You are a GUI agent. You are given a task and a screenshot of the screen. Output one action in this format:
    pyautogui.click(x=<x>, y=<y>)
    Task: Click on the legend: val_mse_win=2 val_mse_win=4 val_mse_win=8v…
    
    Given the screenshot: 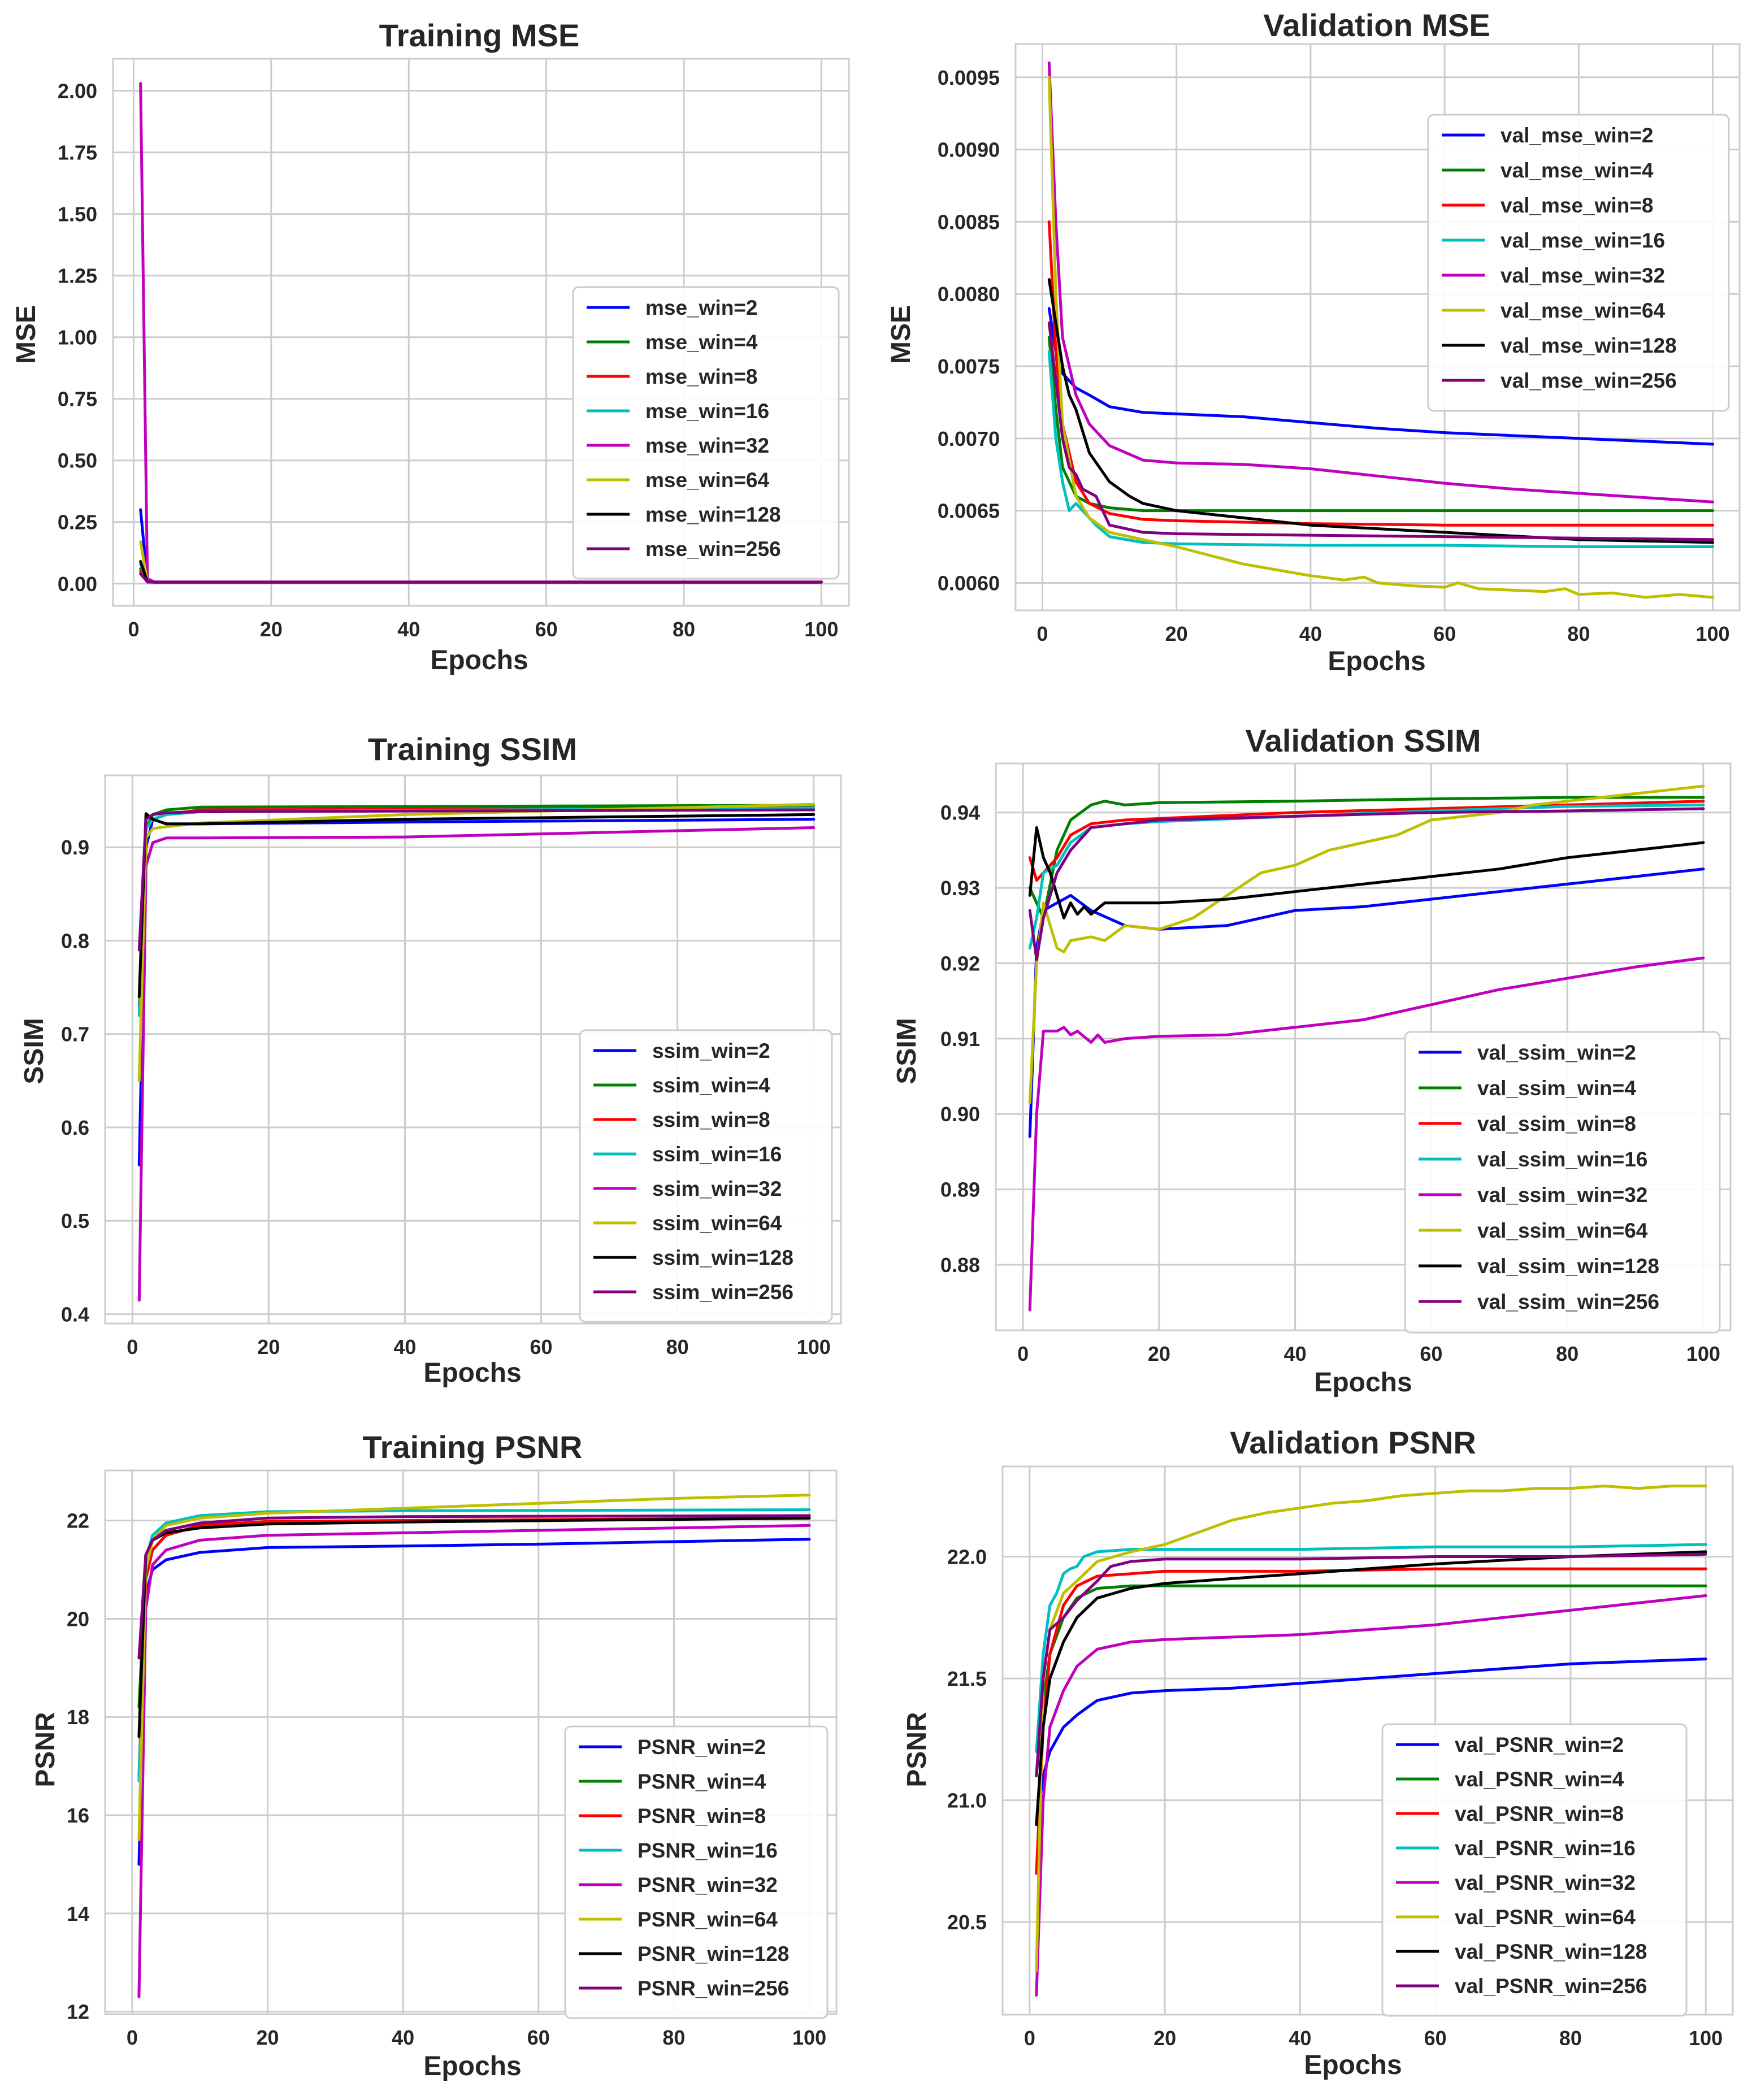 What is the action you would take?
    pyautogui.click(x=1578, y=263)
    